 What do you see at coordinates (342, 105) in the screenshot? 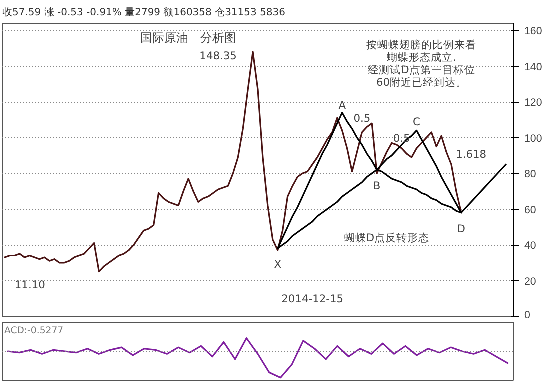
I see `annotation: A` at bounding box center [342, 105].